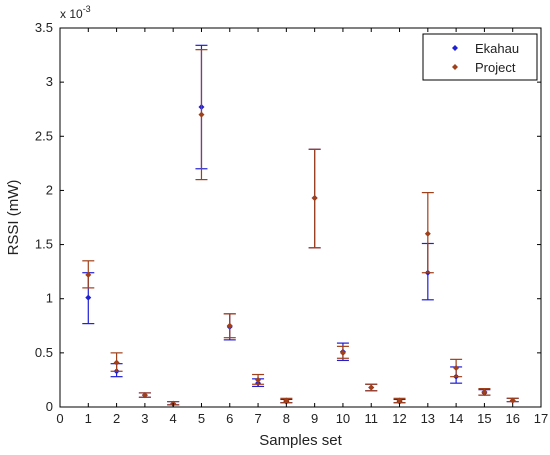 The width and height of the screenshot is (550, 455). Describe the element at coordinates (44, 27) in the screenshot. I see `y-tick-label: 3.5` at that location.